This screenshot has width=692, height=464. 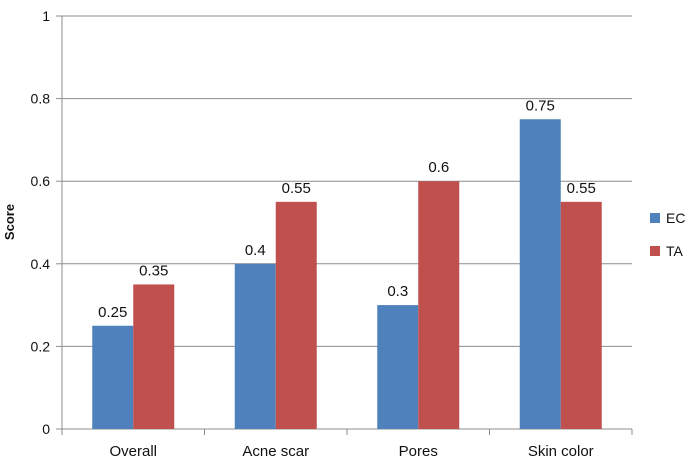 What do you see at coordinates (655, 251) in the screenshot?
I see `legend-swatch-ta` at bounding box center [655, 251].